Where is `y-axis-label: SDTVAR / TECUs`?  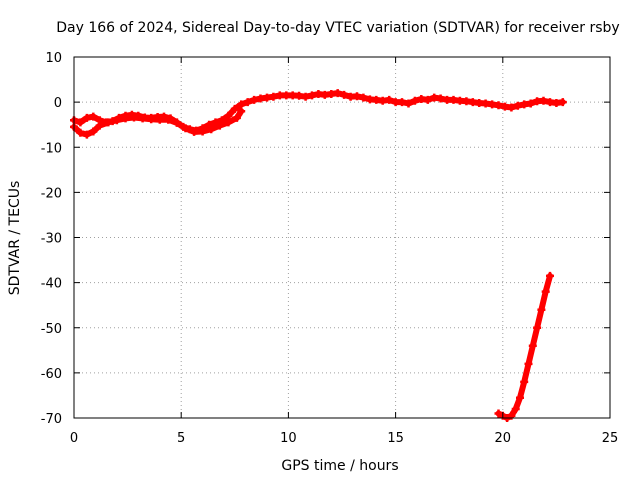
y-axis-label: SDTVAR / TECUs is located at coordinates (15, 238).